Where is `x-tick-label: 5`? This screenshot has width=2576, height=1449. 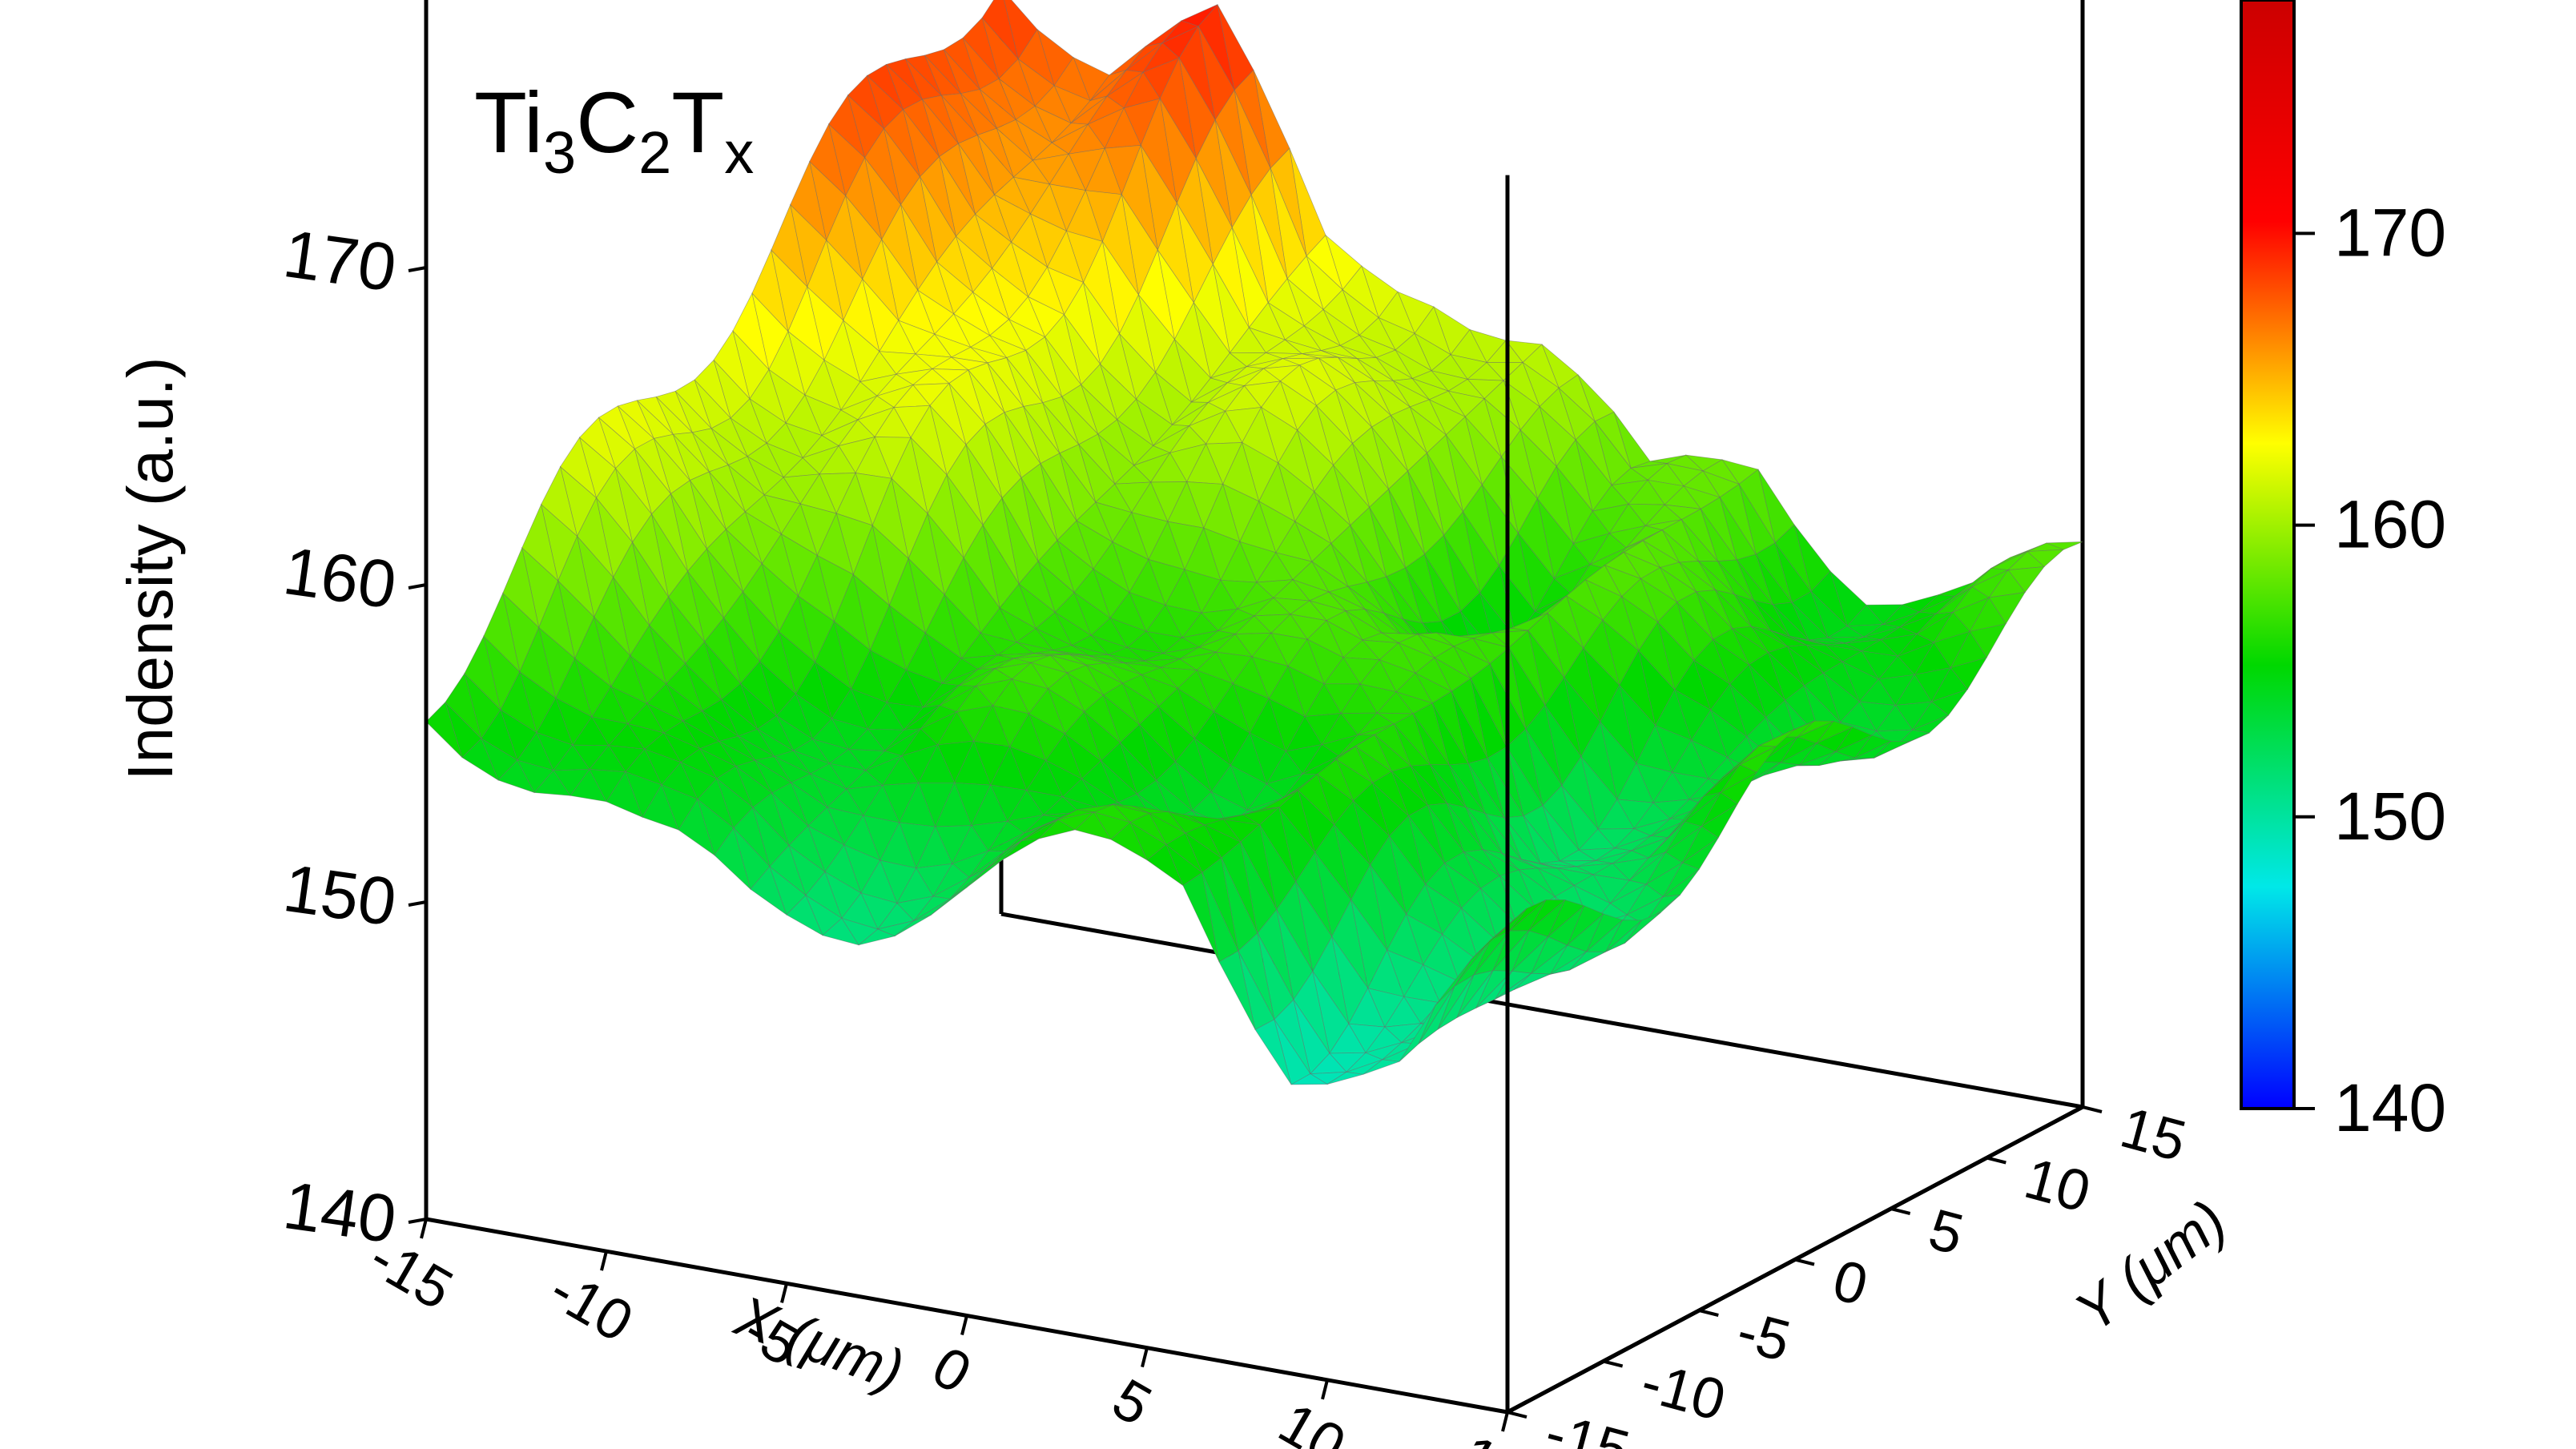 x-tick-label: 5 is located at coordinates (1132, 1402).